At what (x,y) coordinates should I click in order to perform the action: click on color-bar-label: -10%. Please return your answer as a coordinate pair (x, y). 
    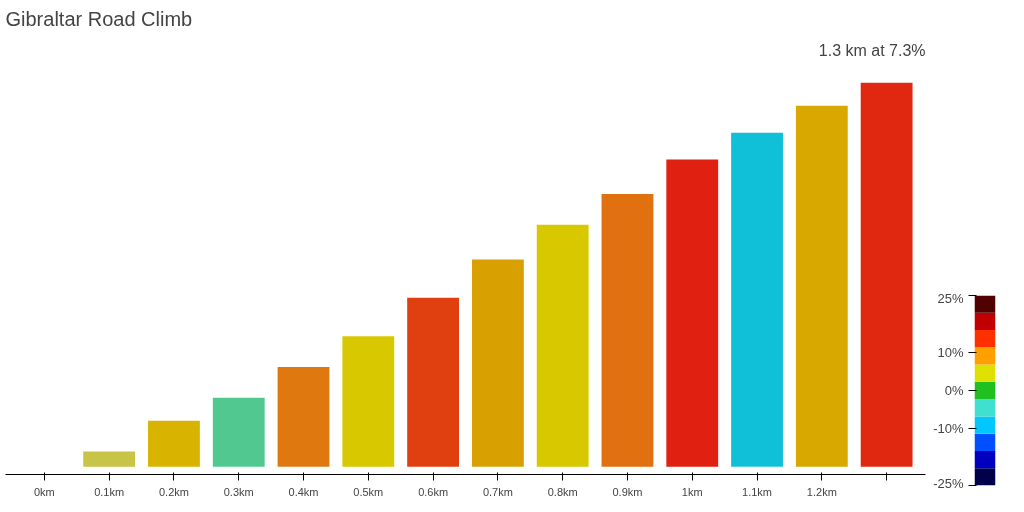
    Looking at the image, I should click on (948, 428).